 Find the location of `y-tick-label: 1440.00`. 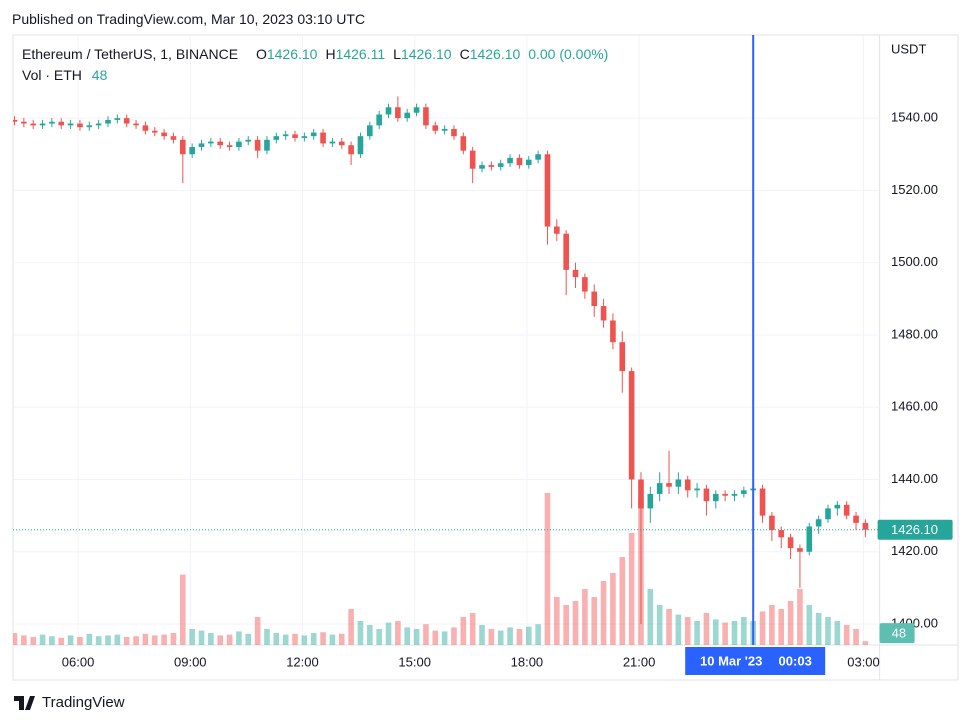

y-tick-label: 1440.00 is located at coordinates (914, 478).